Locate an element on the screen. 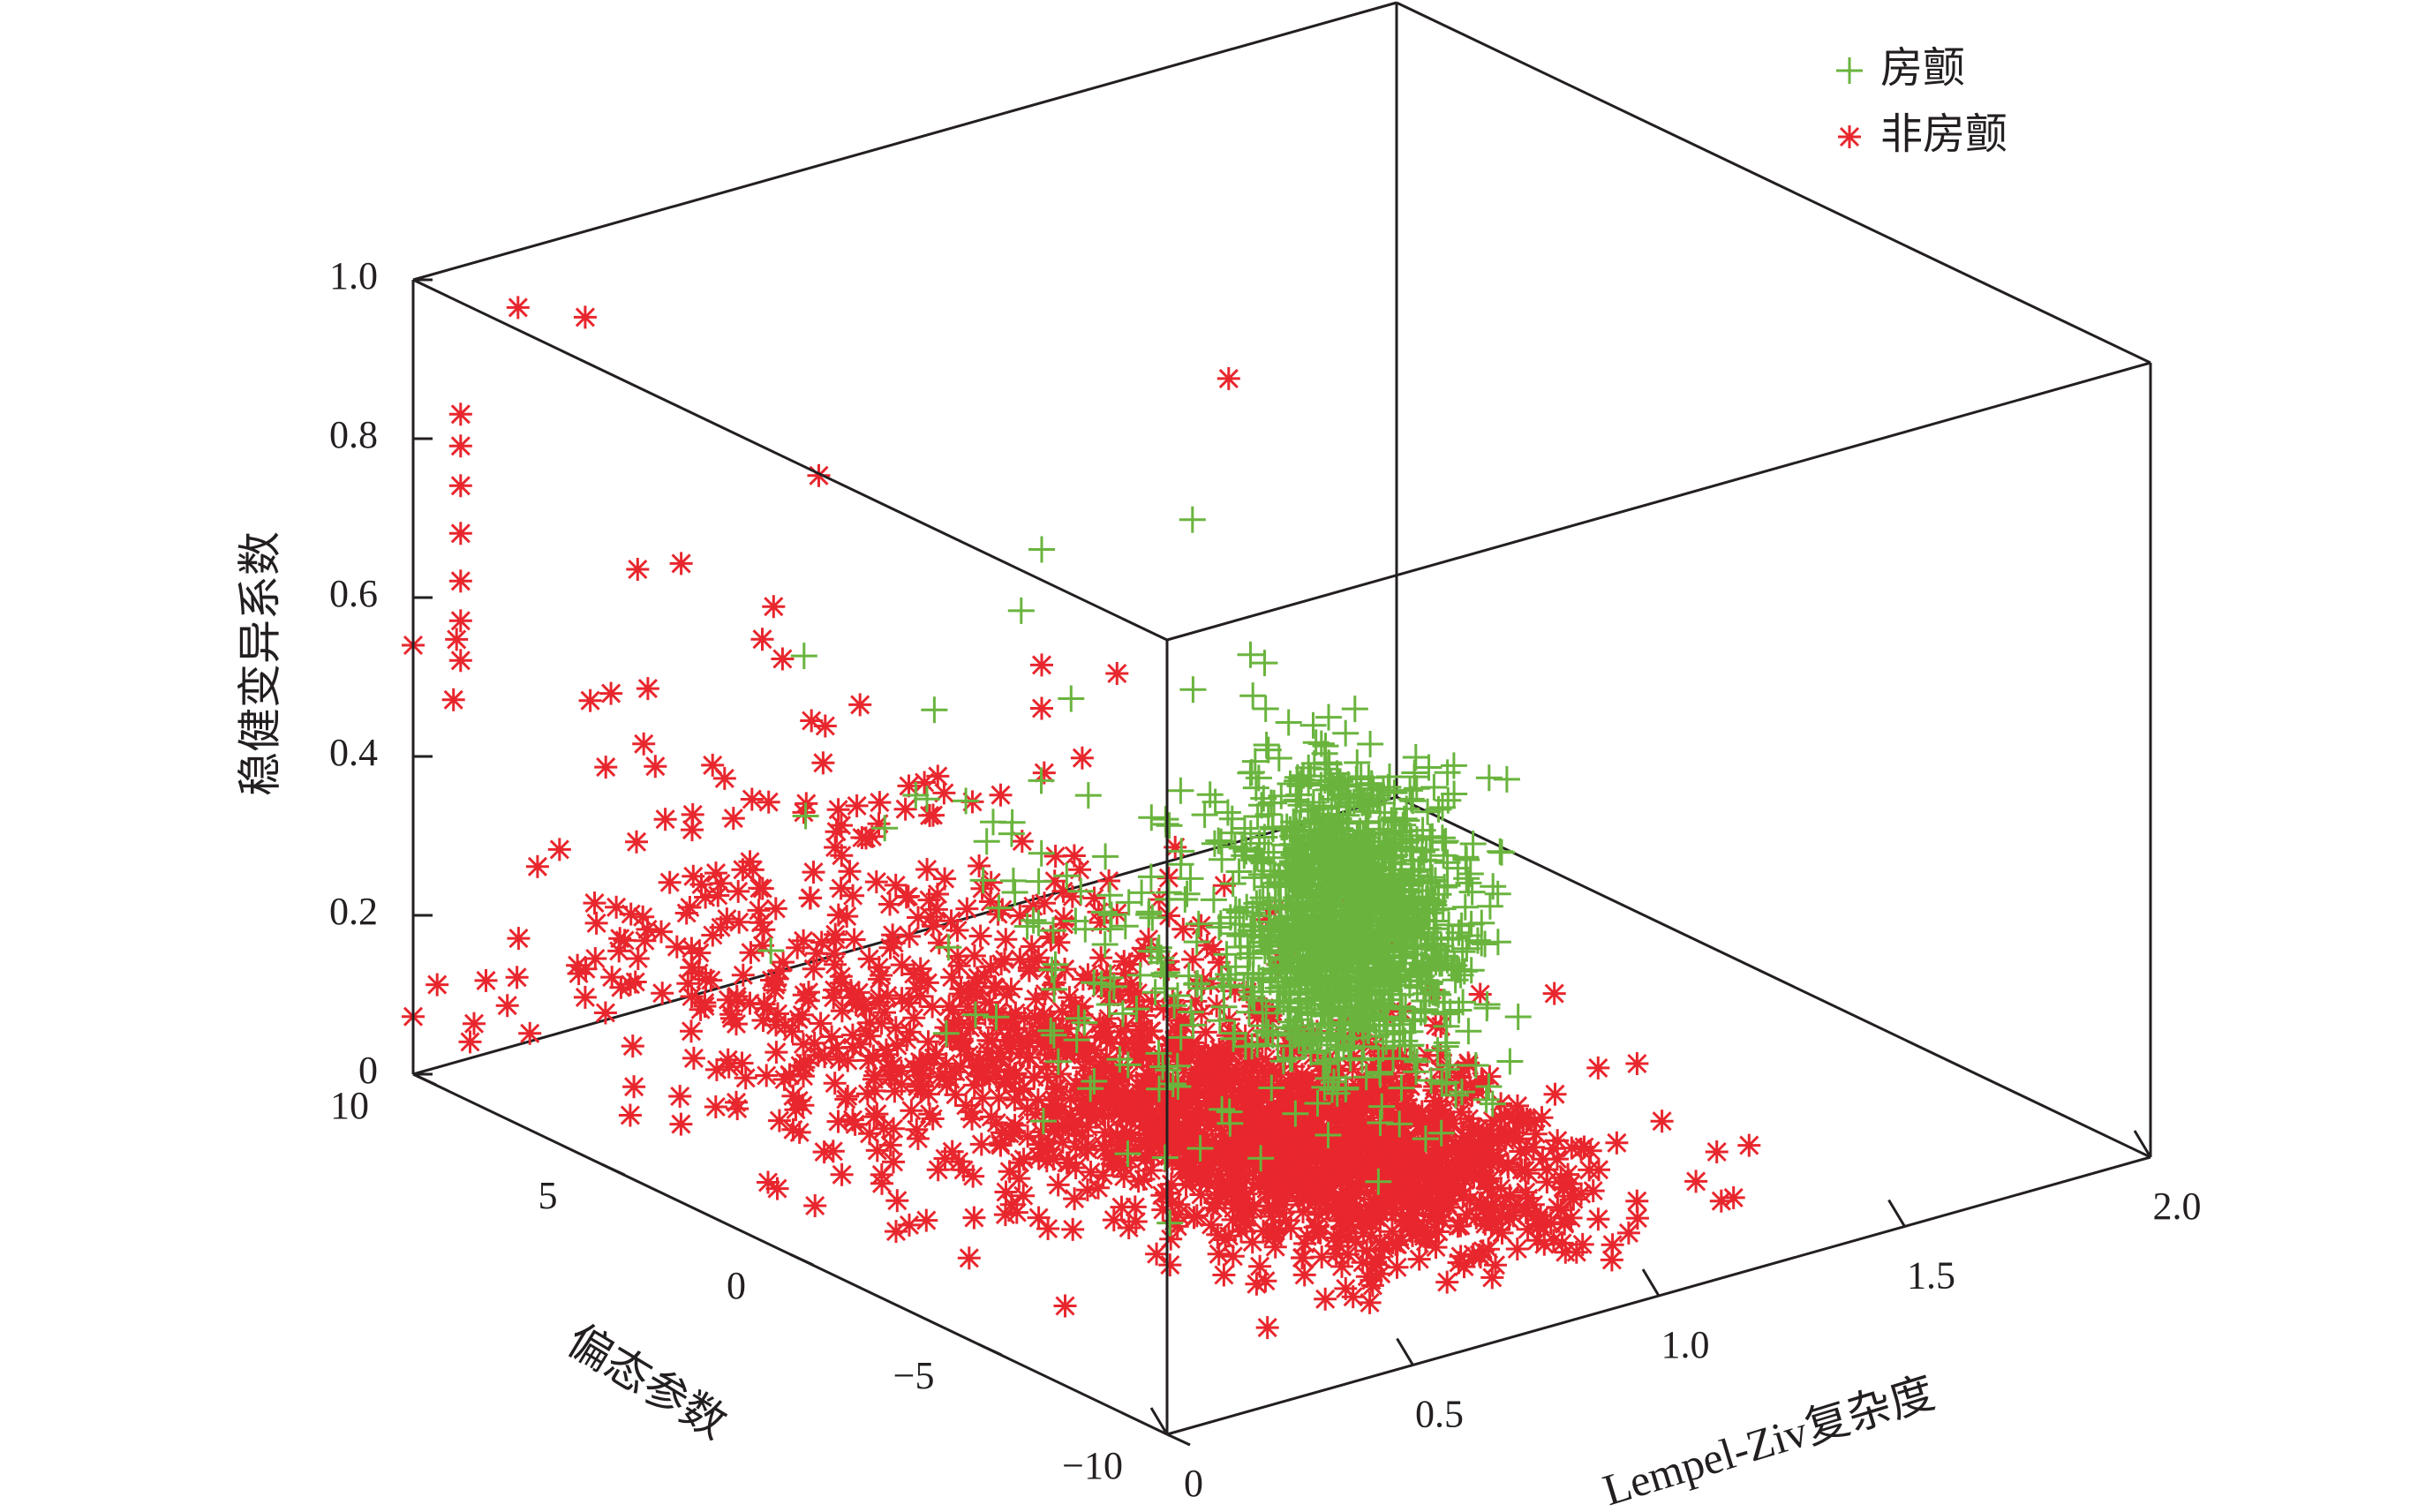 The width and height of the screenshot is (2433, 1512). box-edge-top-right is located at coordinates (1773, 183).